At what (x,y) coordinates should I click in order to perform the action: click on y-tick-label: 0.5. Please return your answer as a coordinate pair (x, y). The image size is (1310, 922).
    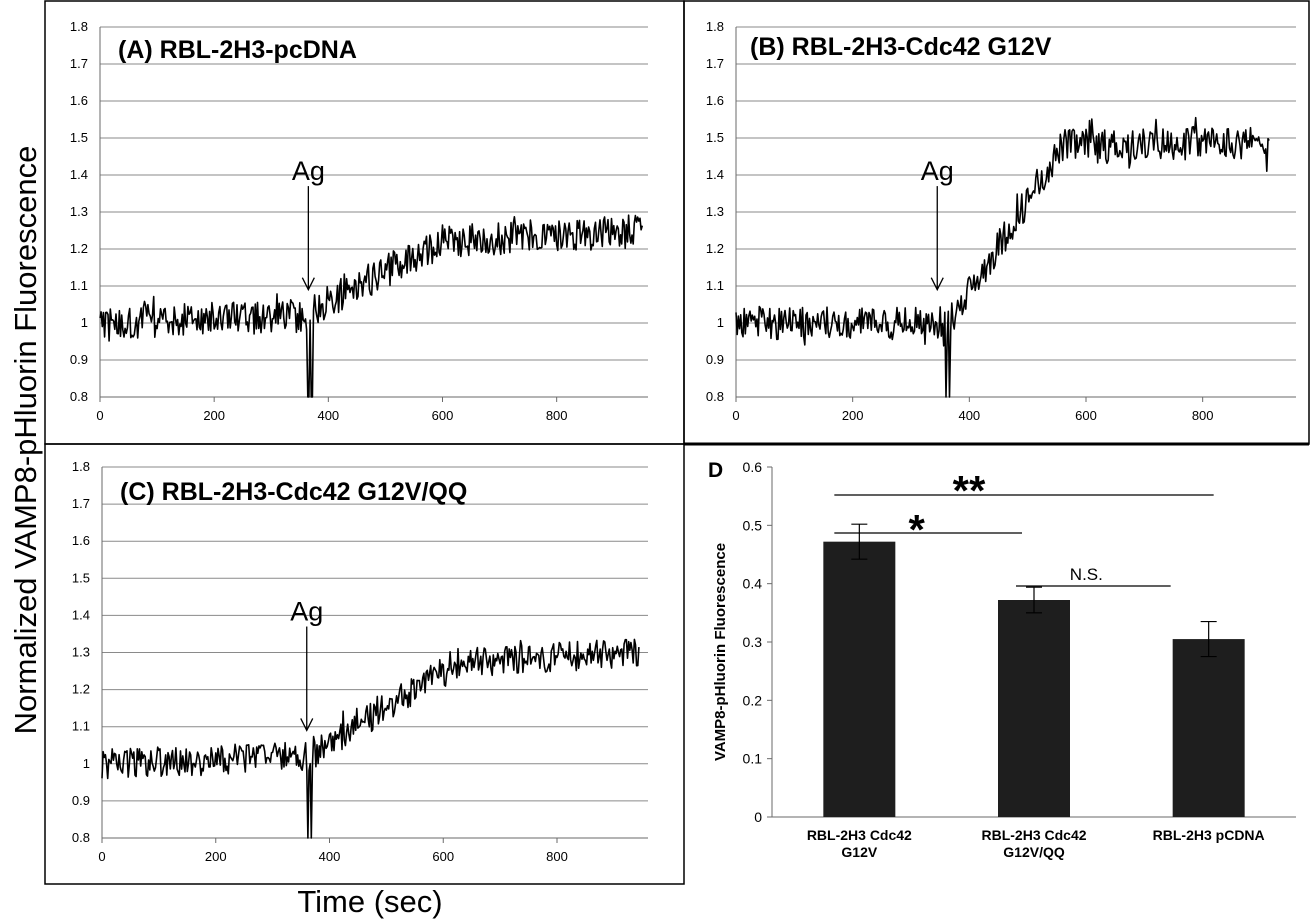
    Looking at the image, I should click on (753, 525).